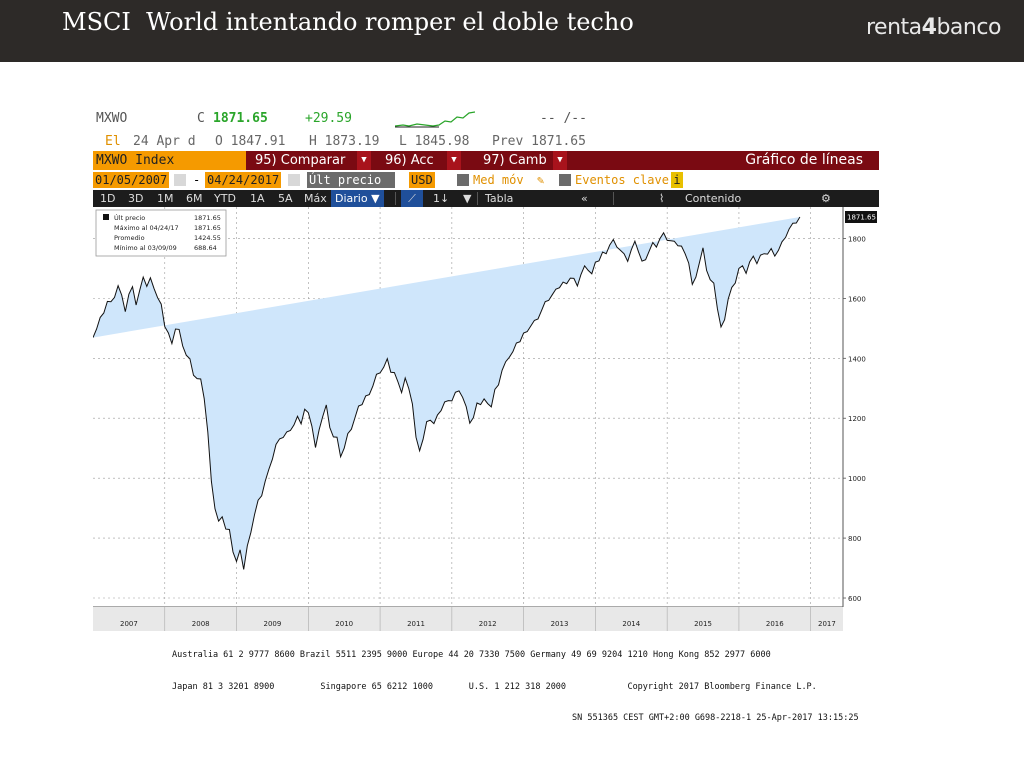  I want to click on legend-value: 1424.55, so click(207, 238).